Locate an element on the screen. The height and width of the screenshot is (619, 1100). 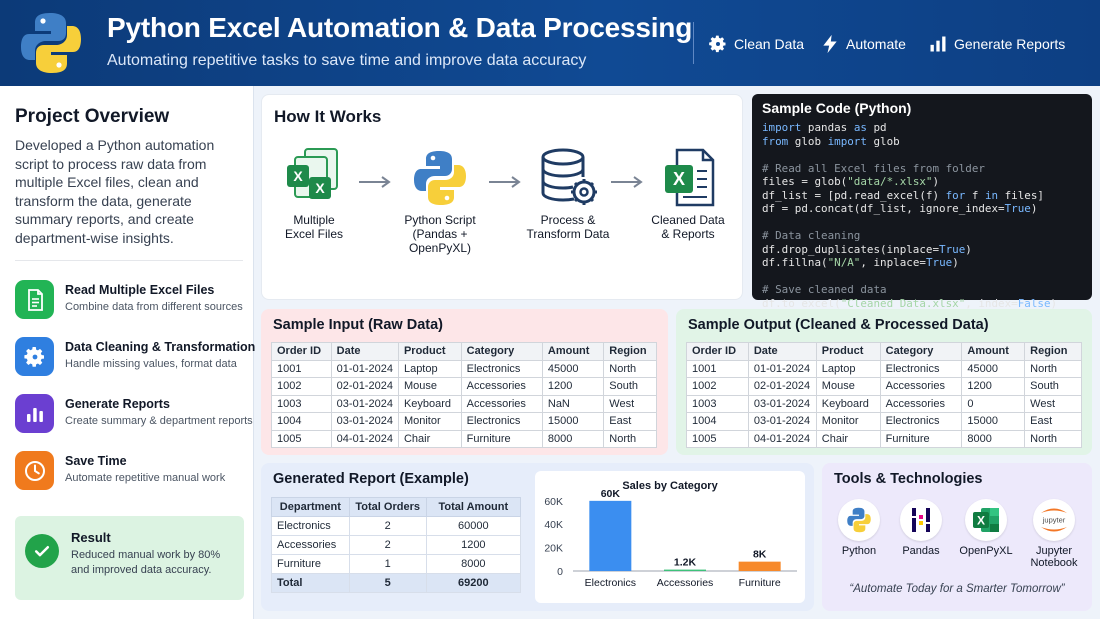
step-cleaned-data: X Cleaned Data & Reports is located at coordinates (688, 194).